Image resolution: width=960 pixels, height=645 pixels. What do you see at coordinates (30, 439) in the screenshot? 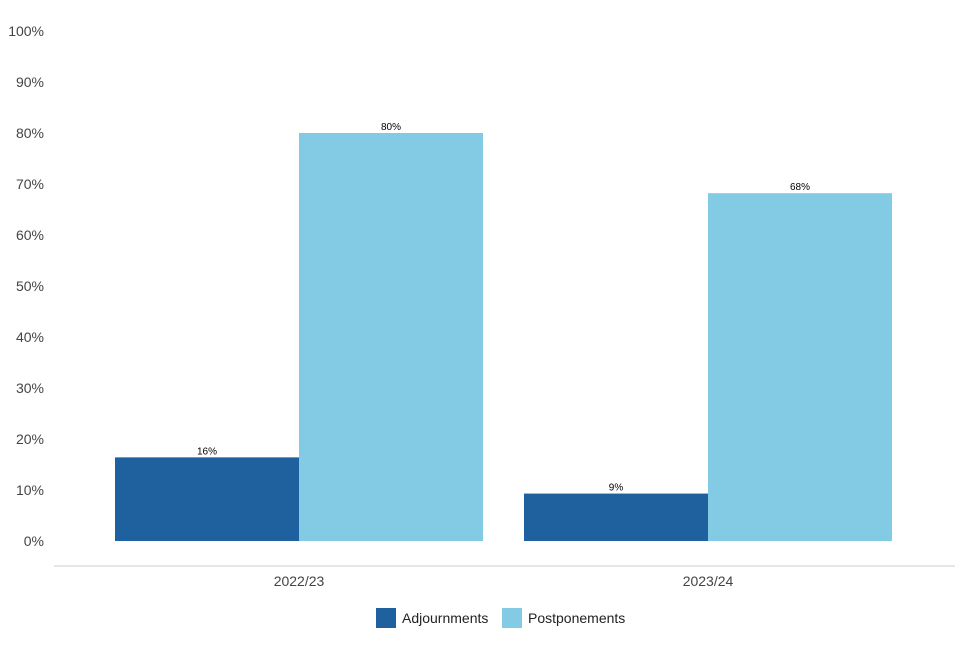
I see `y-tick-label: 20%` at bounding box center [30, 439].